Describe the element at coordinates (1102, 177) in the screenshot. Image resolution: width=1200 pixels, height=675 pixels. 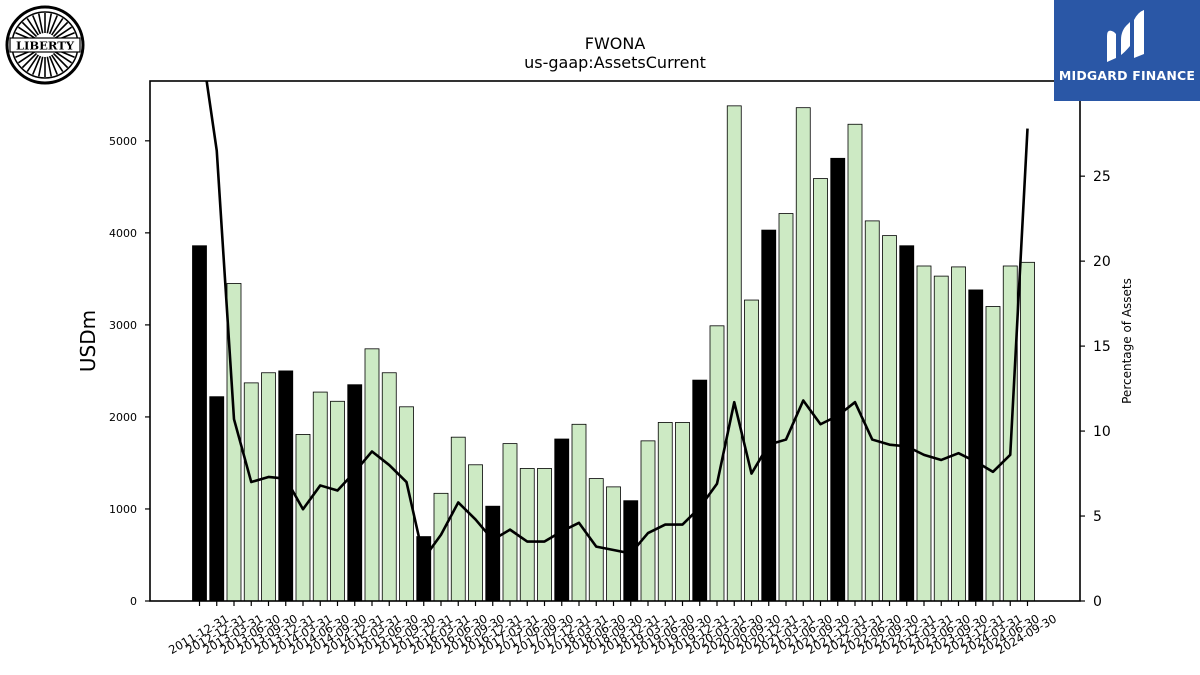
I see `y2-tick-label: 25` at that location.